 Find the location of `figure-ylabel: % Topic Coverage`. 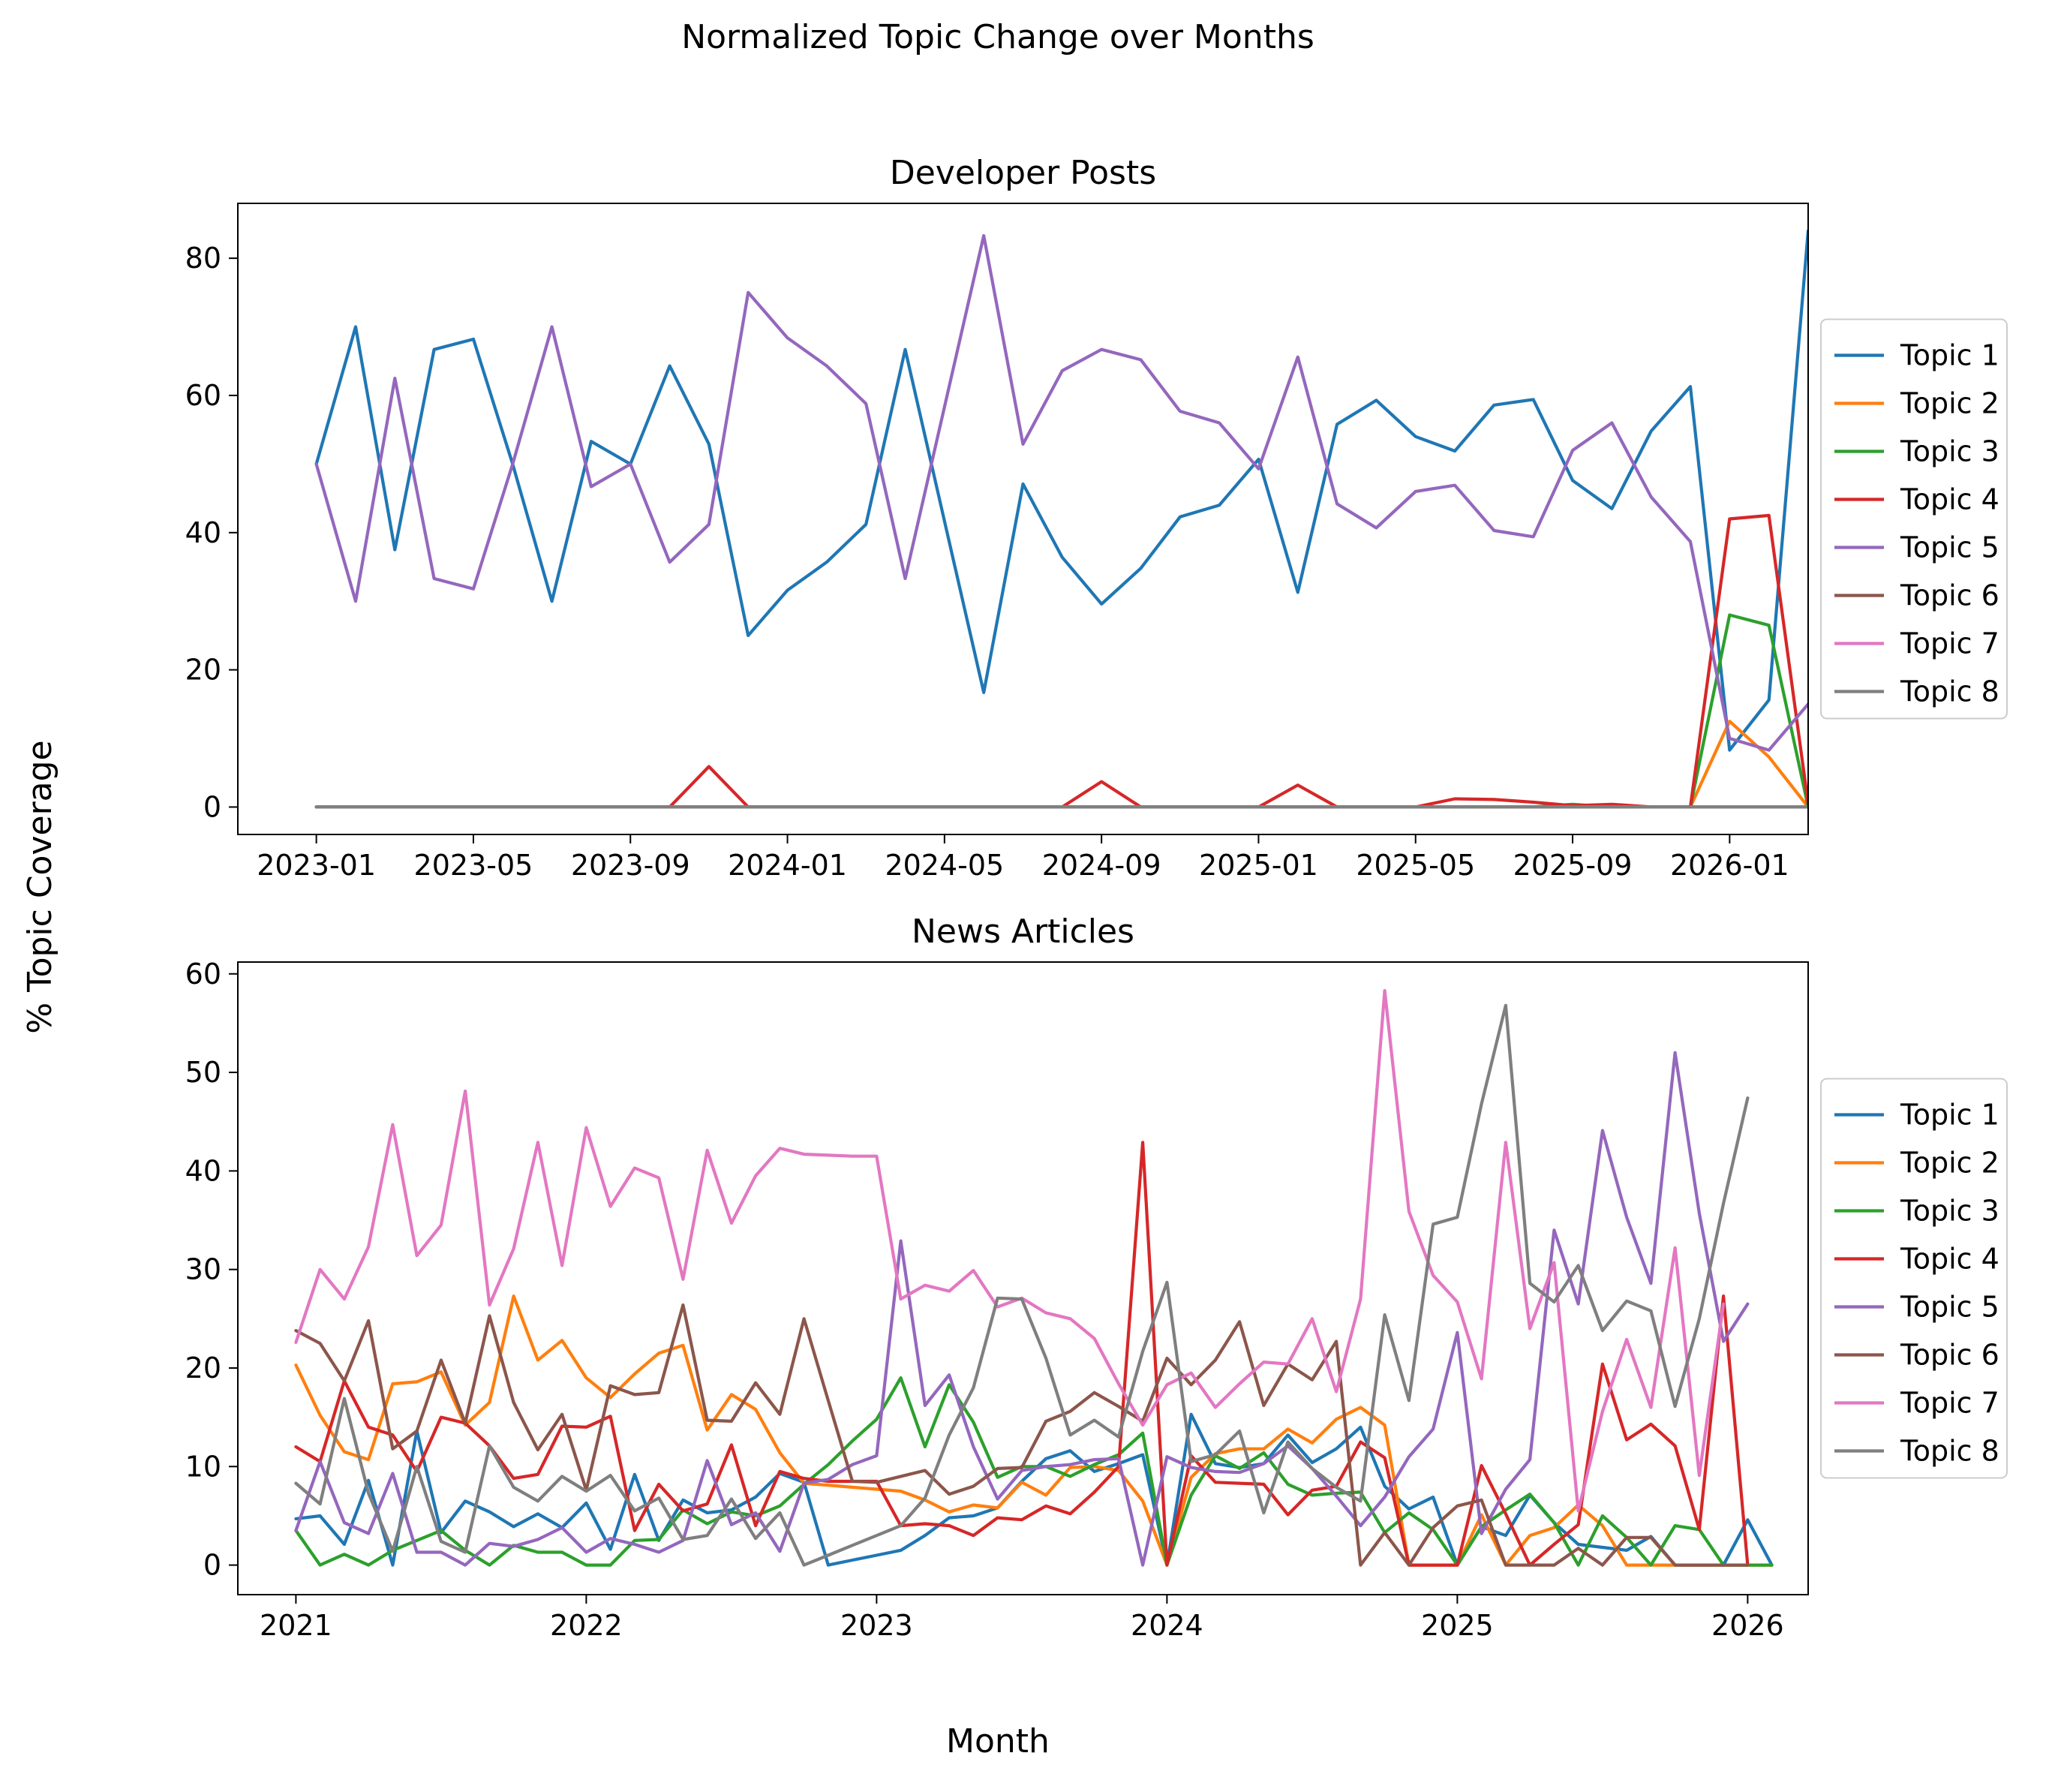

figure-ylabel: % Topic Coverage is located at coordinates (40, 887).